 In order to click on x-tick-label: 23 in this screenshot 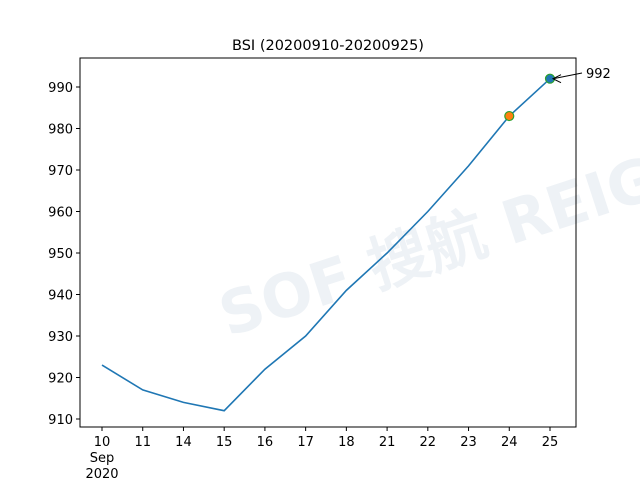, I will do `click(468, 442)`.